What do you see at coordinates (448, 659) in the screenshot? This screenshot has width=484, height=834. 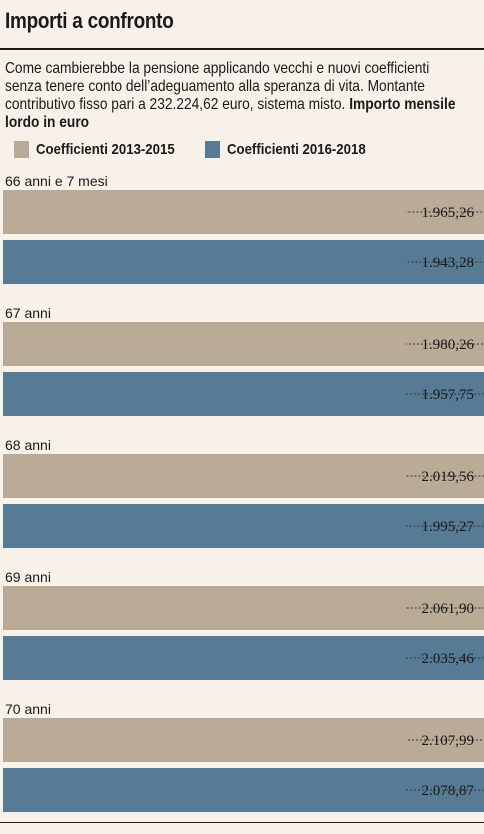 I see `data-label: 2.035,46` at bounding box center [448, 659].